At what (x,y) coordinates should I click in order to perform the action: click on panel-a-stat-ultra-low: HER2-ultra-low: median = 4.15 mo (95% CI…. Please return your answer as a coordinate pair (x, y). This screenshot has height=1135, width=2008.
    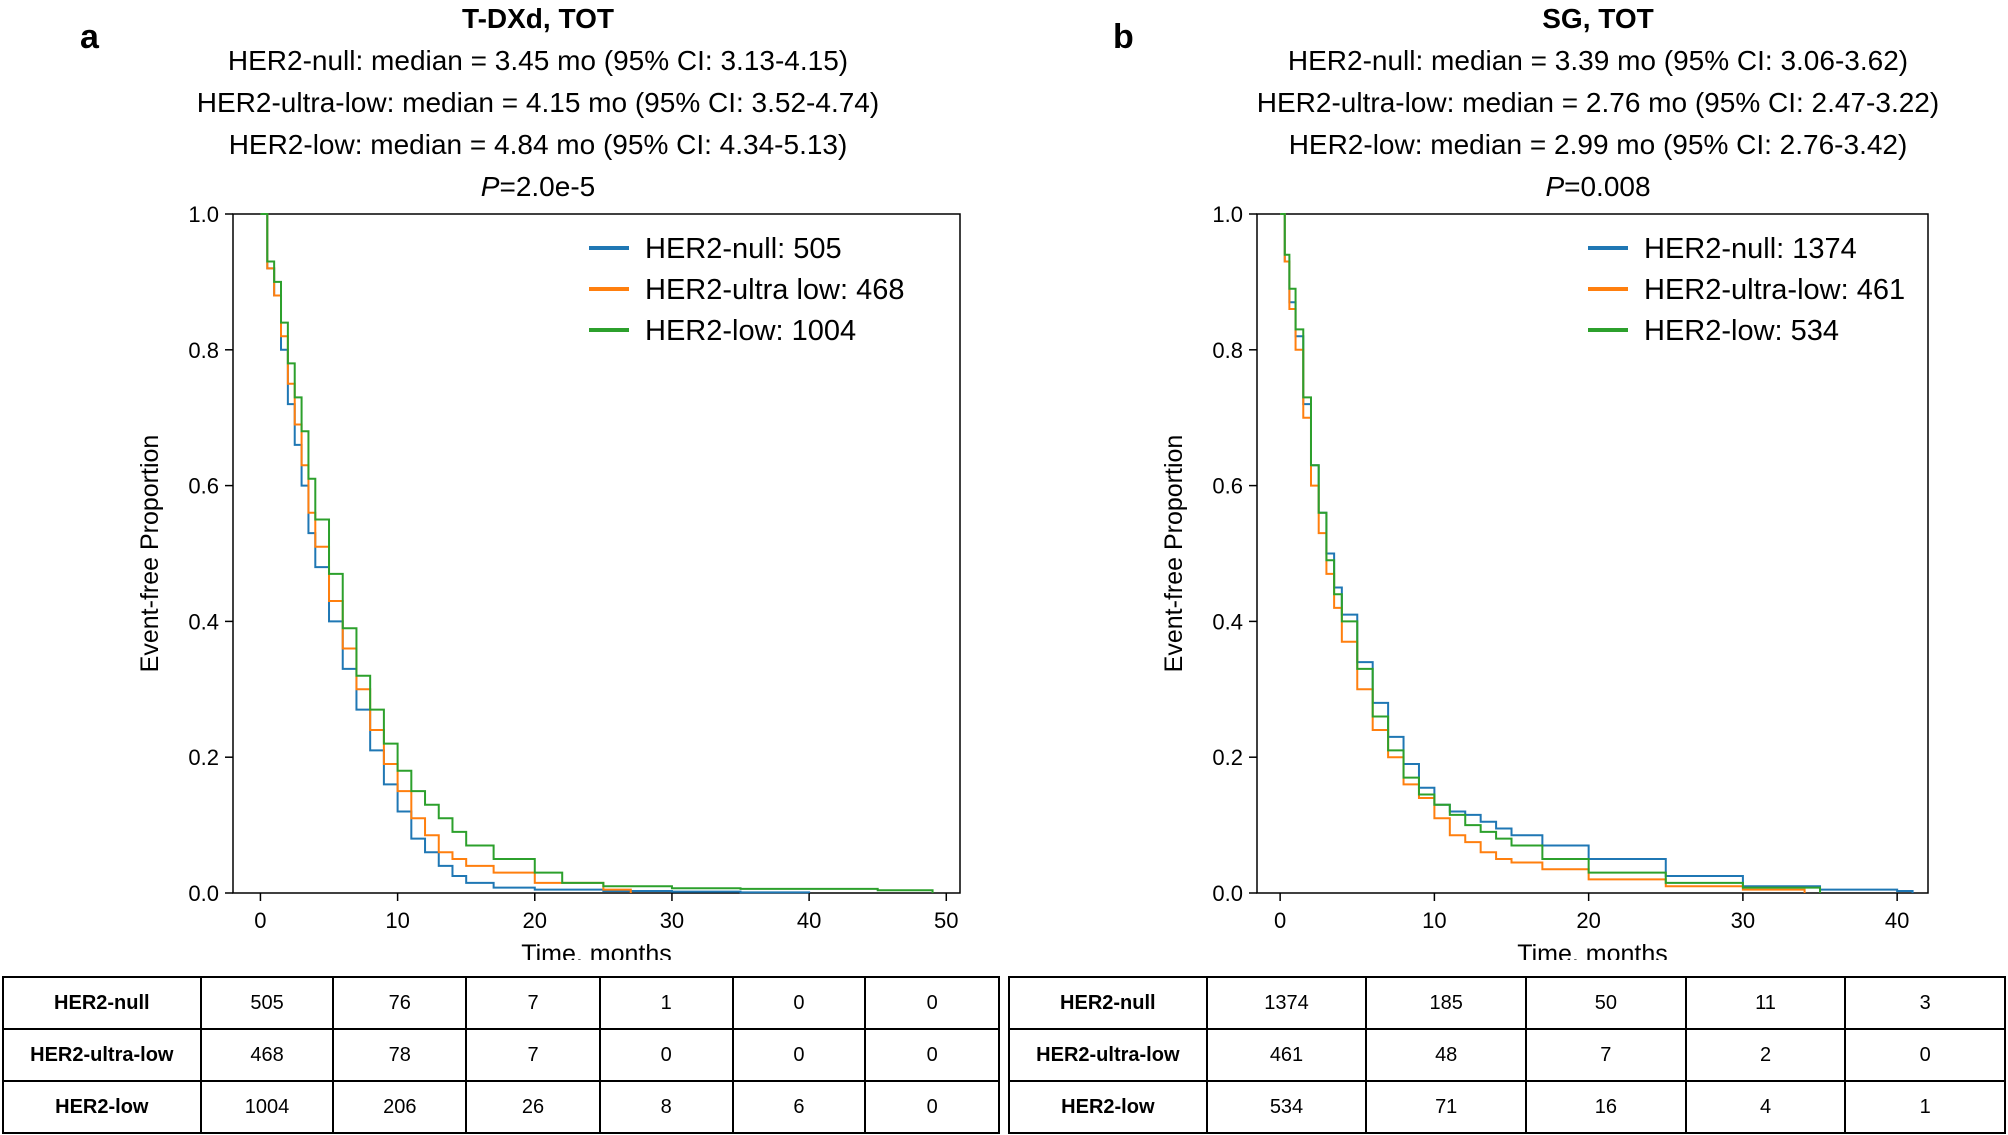
    Looking at the image, I should click on (538, 102).